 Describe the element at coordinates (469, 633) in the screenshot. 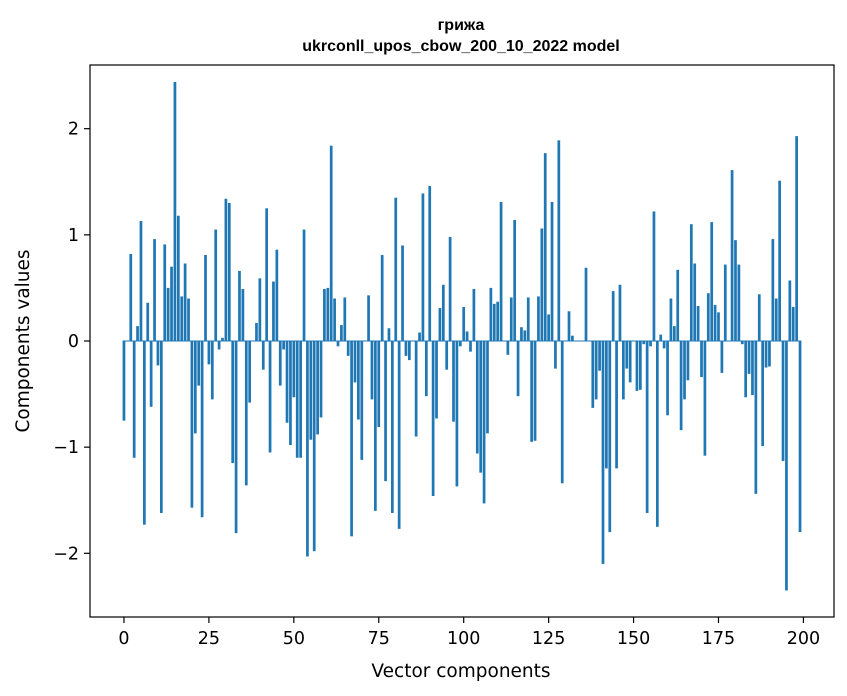

I see `x-axis: 0 25 50 75 100 125 150 175 200` at that location.